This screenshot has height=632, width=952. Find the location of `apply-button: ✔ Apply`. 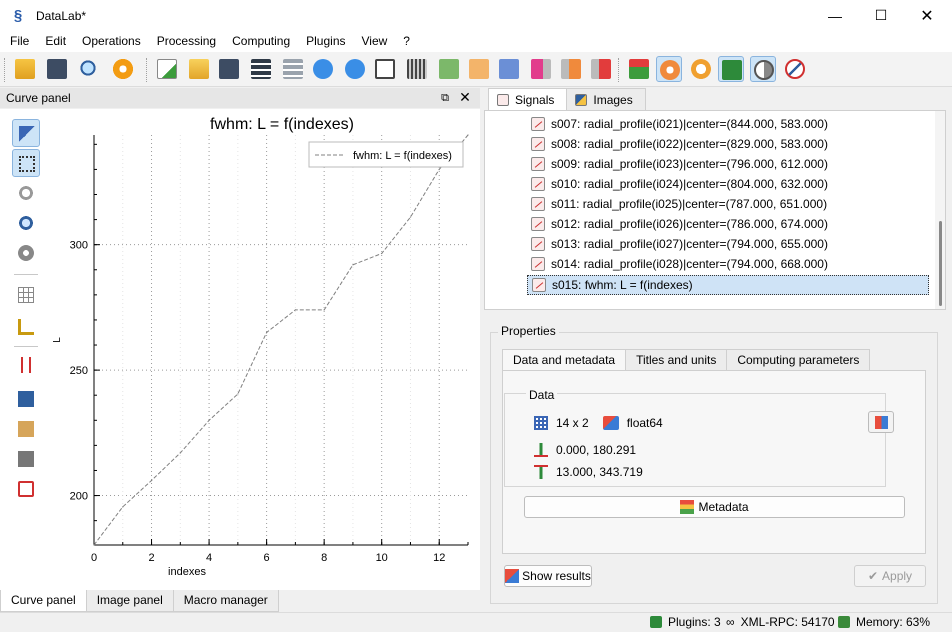

apply-button: ✔ Apply is located at coordinates (890, 576).